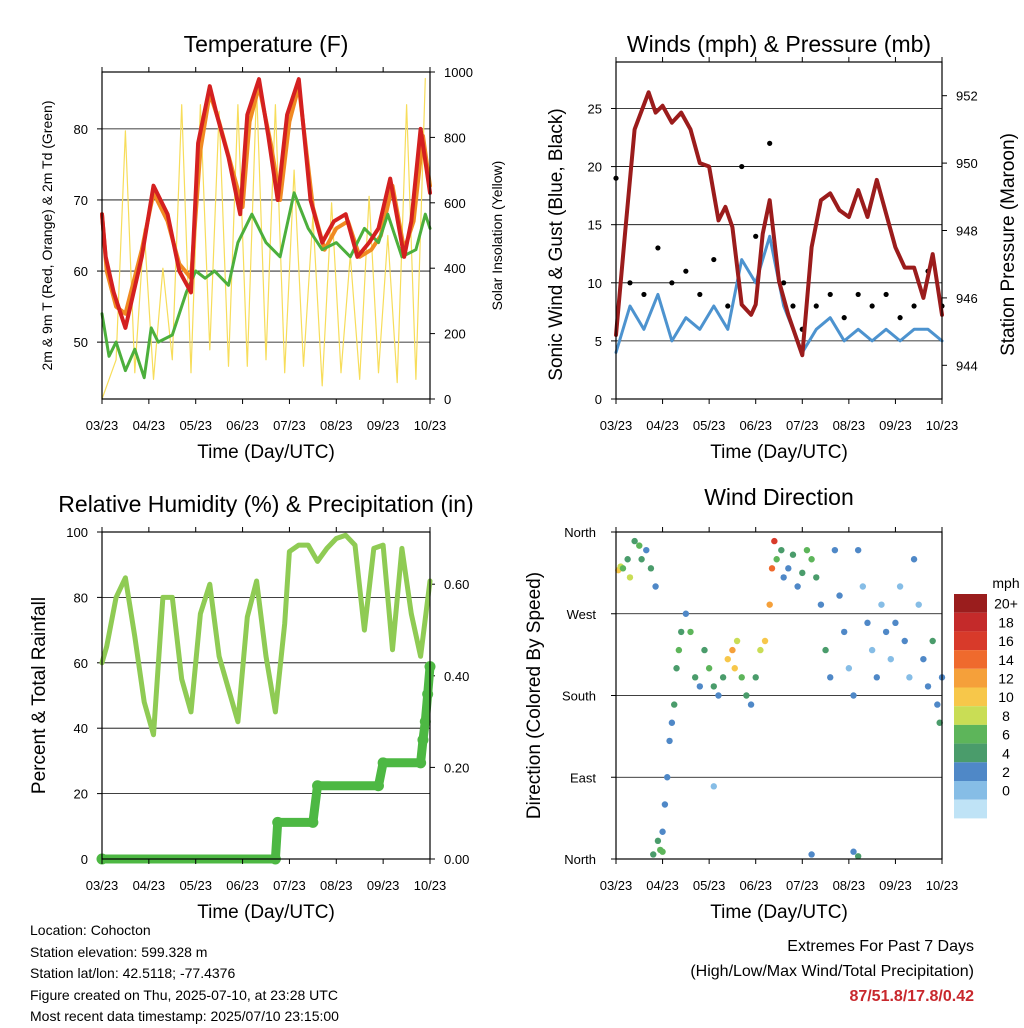 The height and width of the screenshot is (1028, 1024). I want to click on colorbar-label: 0, so click(1006, 791).